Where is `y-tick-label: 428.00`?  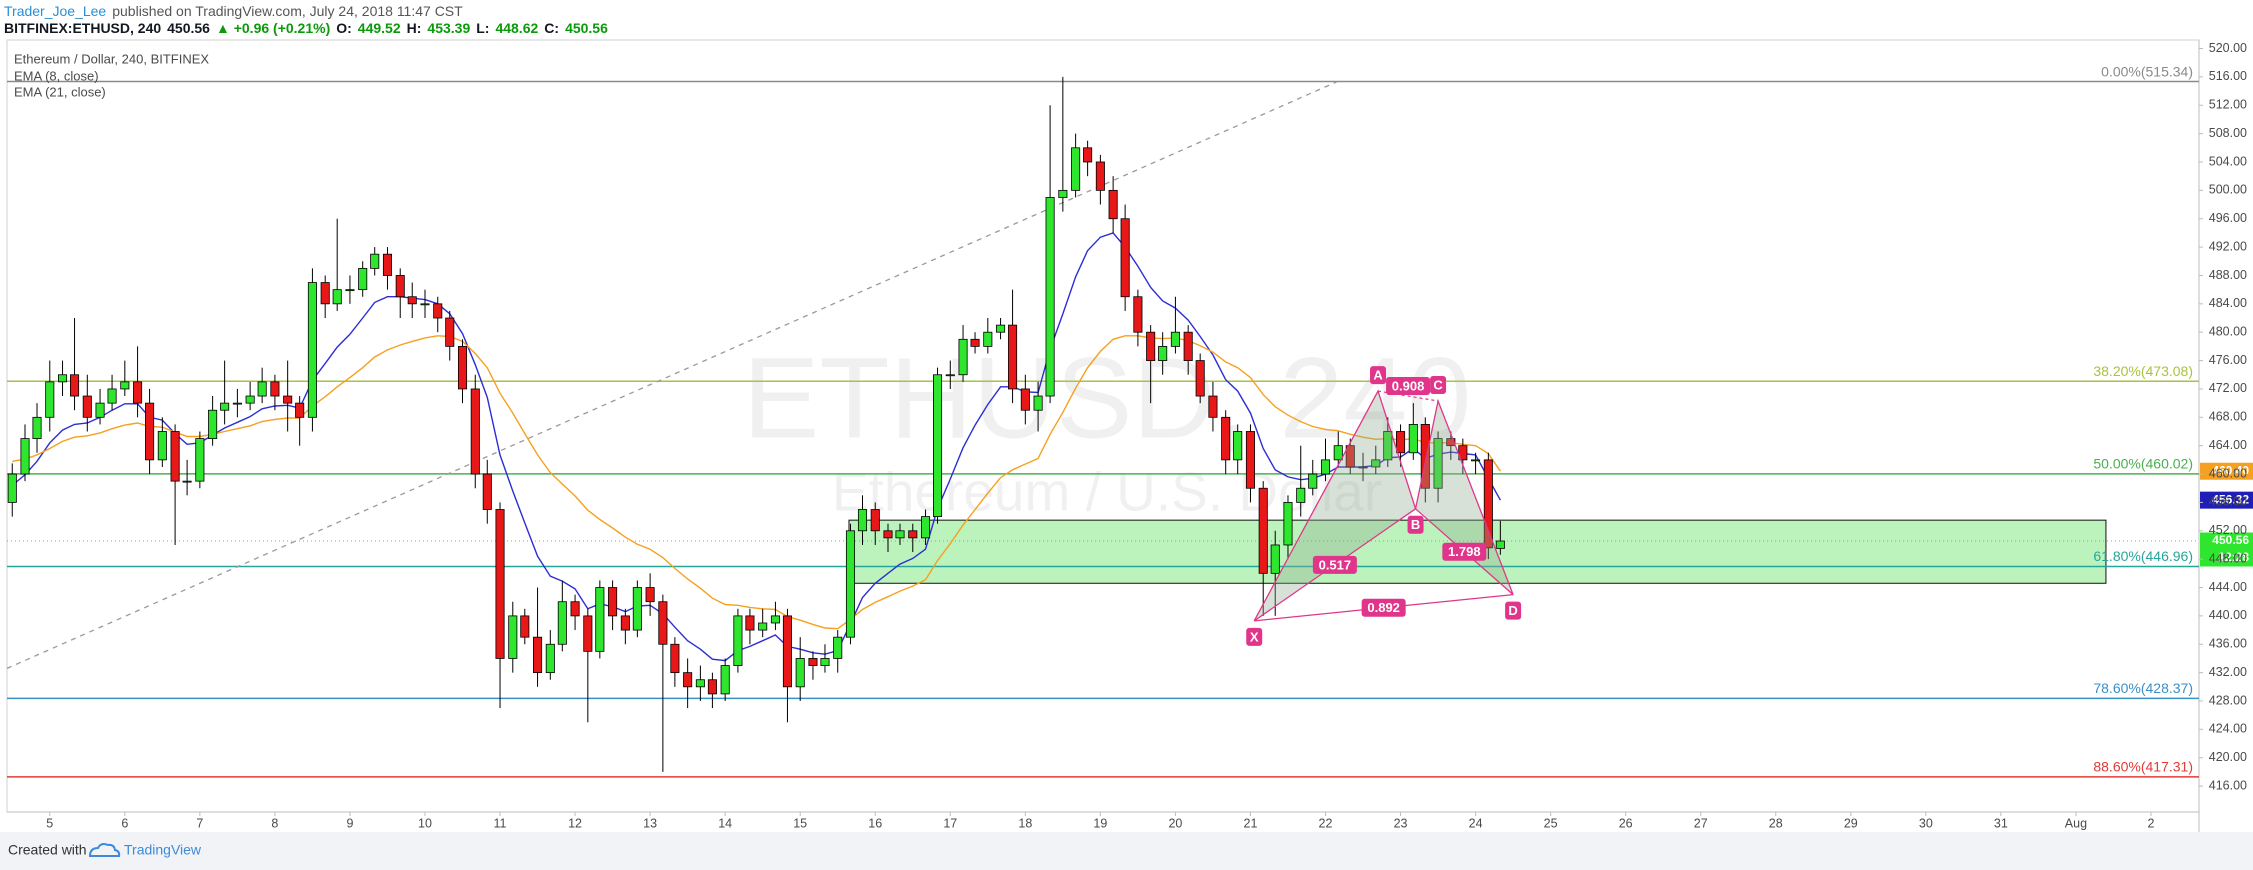
y-tick-label: 428.00 is located at coordinates (2228, 700).